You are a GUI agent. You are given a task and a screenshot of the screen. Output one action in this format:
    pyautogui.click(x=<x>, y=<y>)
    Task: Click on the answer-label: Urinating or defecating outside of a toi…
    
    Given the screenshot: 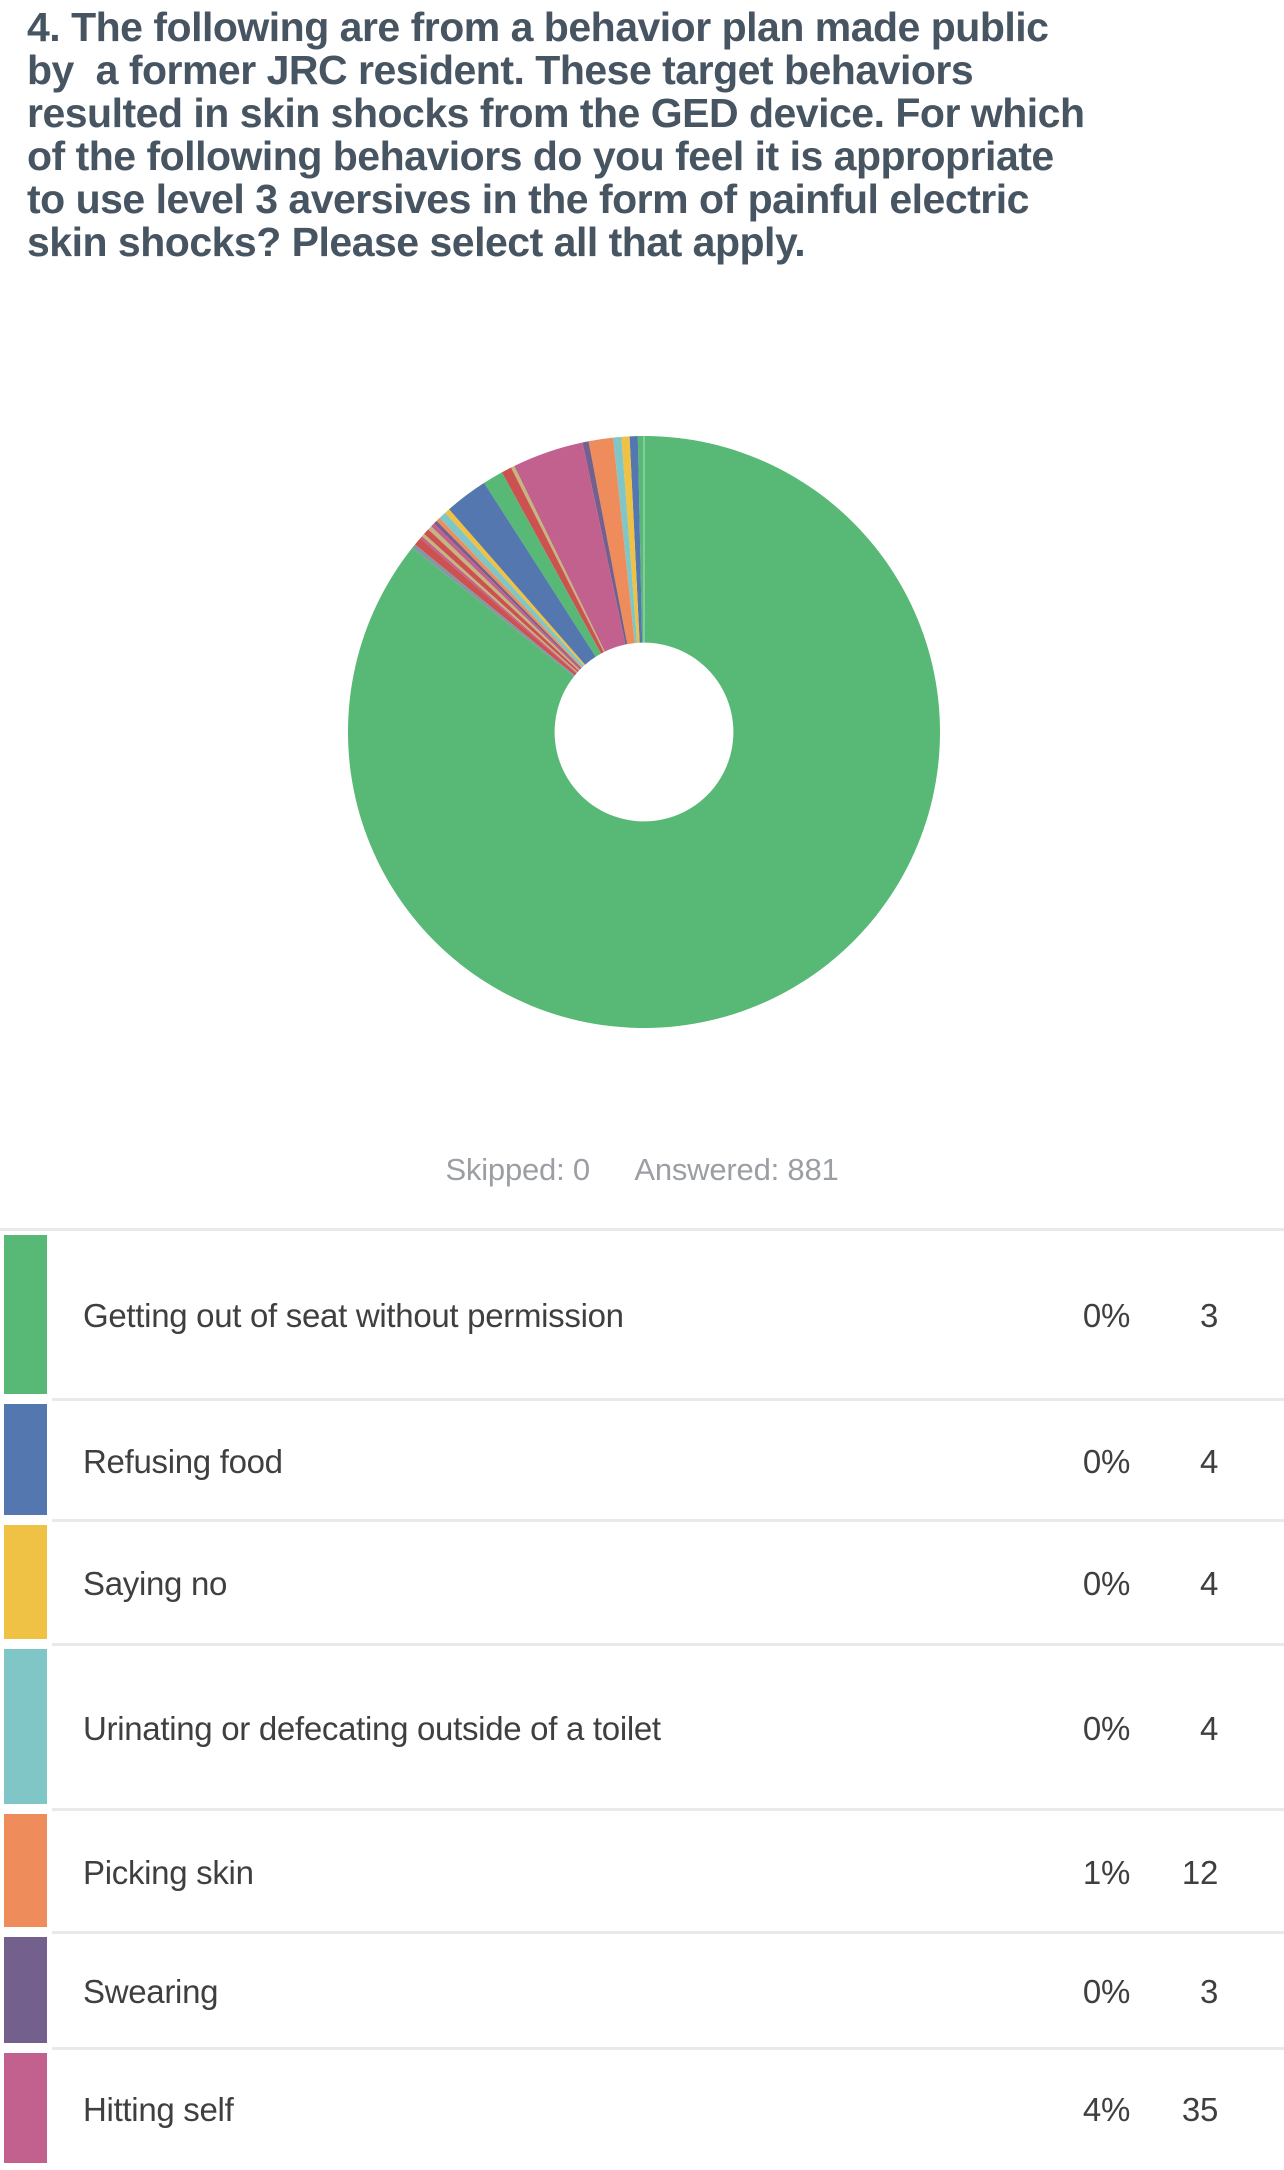 What is the action you would take?
    pyautogui.click(x=372, y=1728)
    